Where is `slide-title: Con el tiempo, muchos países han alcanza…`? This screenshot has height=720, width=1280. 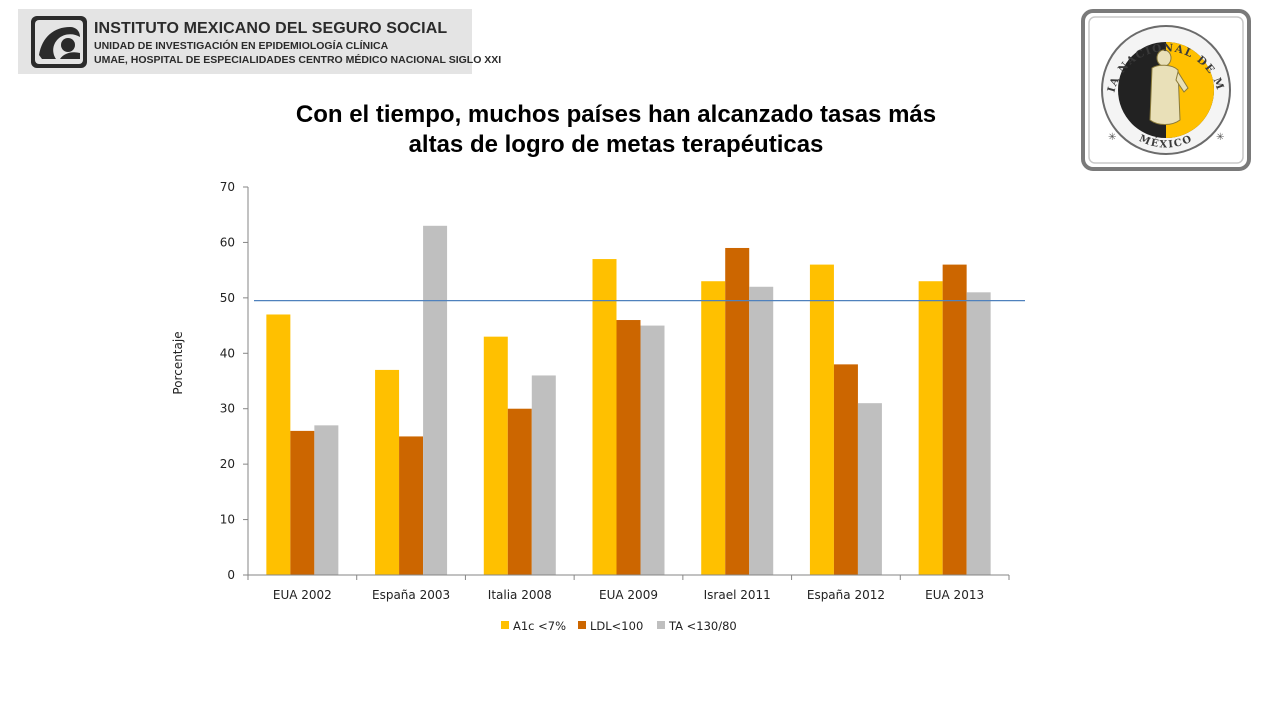
slide-title: Con el tiempo, muchos países han alcanza… is located at coordinates (616, 130).